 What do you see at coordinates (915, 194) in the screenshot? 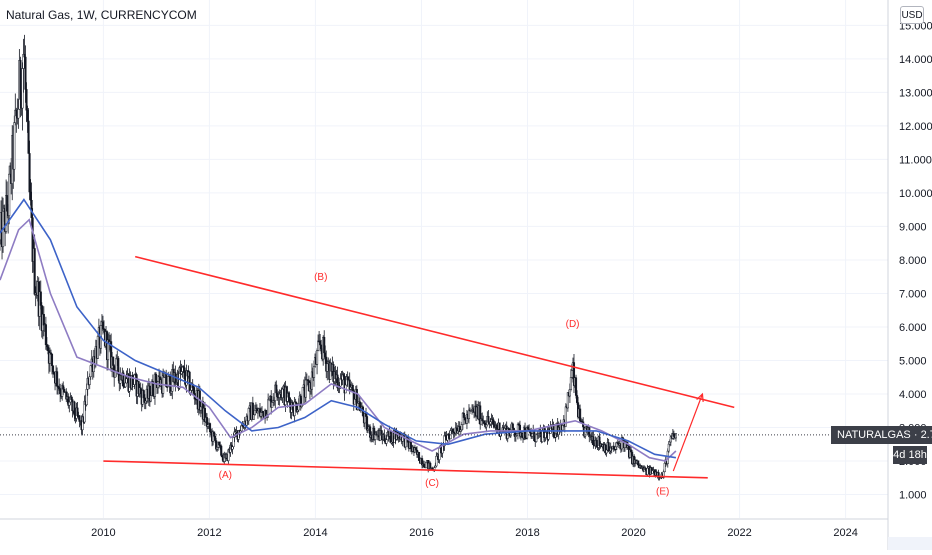
I see `y-tick-label: 10.000` at bounding box center [915, 194].